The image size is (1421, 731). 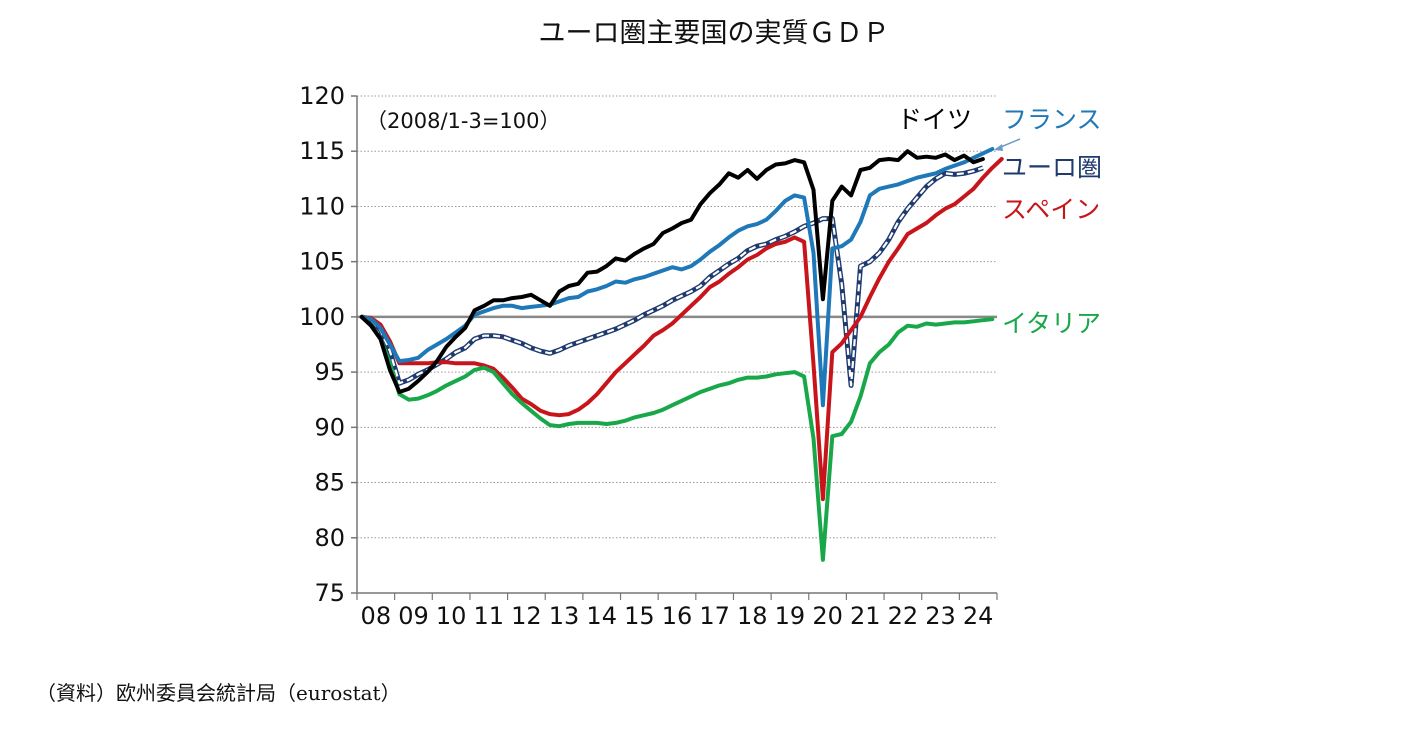 What do you see at coordinates (865, 616) in the screenshot?
I see `x-tick-label-21: 21` at bounding box center [865, 616].